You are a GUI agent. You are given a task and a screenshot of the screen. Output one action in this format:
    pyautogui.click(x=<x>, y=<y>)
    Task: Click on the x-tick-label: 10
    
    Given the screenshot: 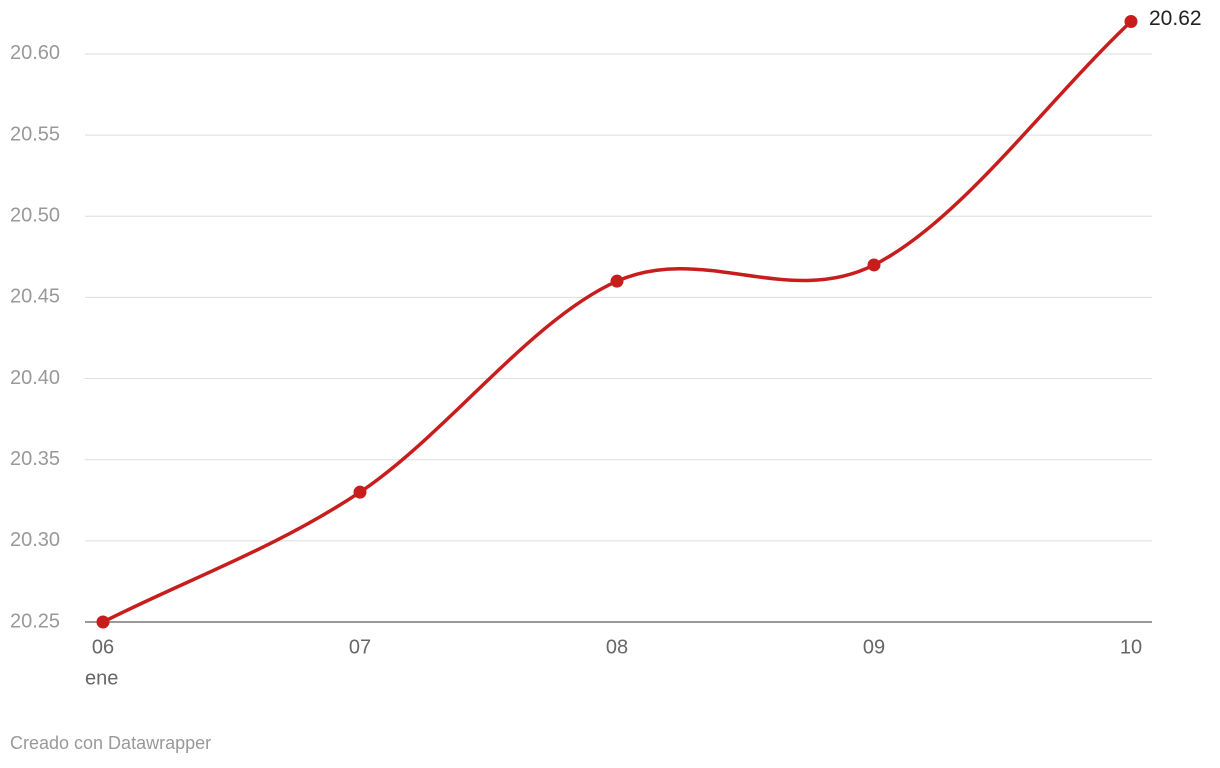 What is the action you would take?
    pyautogui.click(x=1131, y=647)
    